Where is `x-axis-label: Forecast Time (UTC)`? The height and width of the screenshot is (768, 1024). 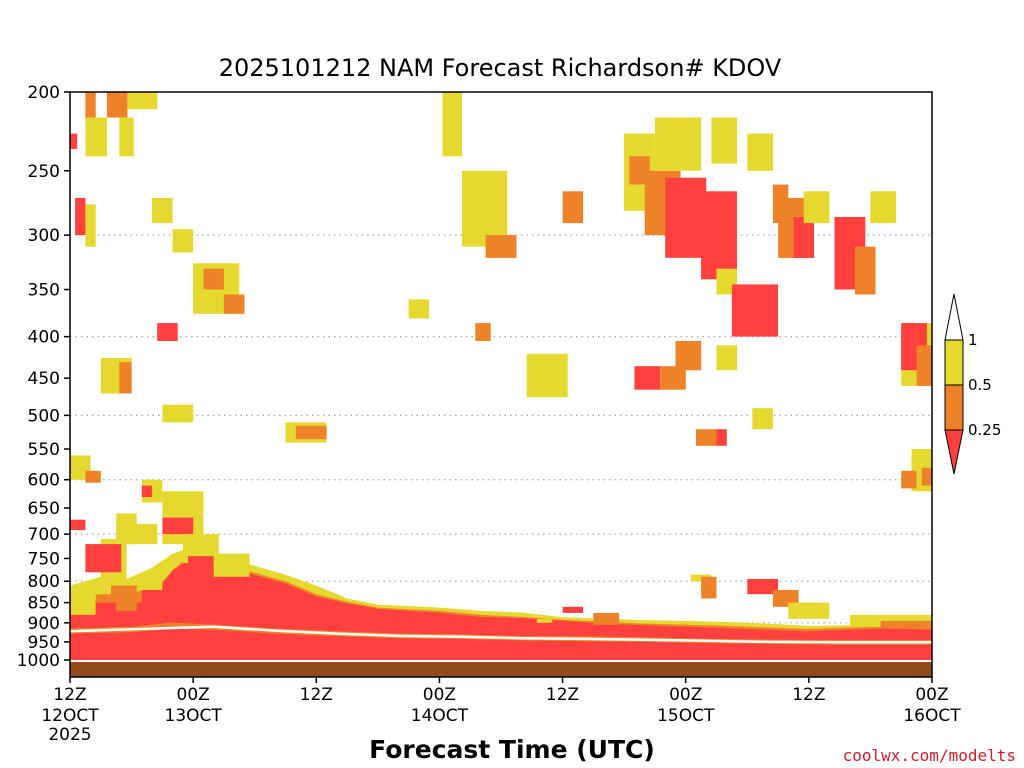
x-axis-label: Forecast Time (UTC) is located at coordinates (512, 749).